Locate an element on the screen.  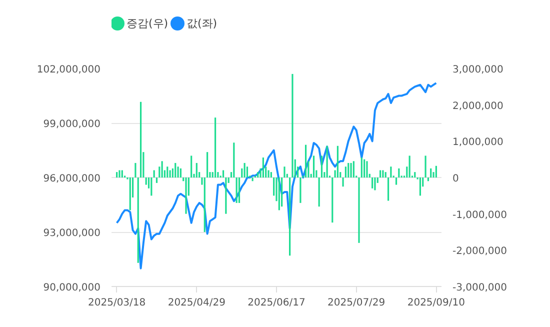
x-tick-label: 2025/06/17 is located at coordinates (277, 303).